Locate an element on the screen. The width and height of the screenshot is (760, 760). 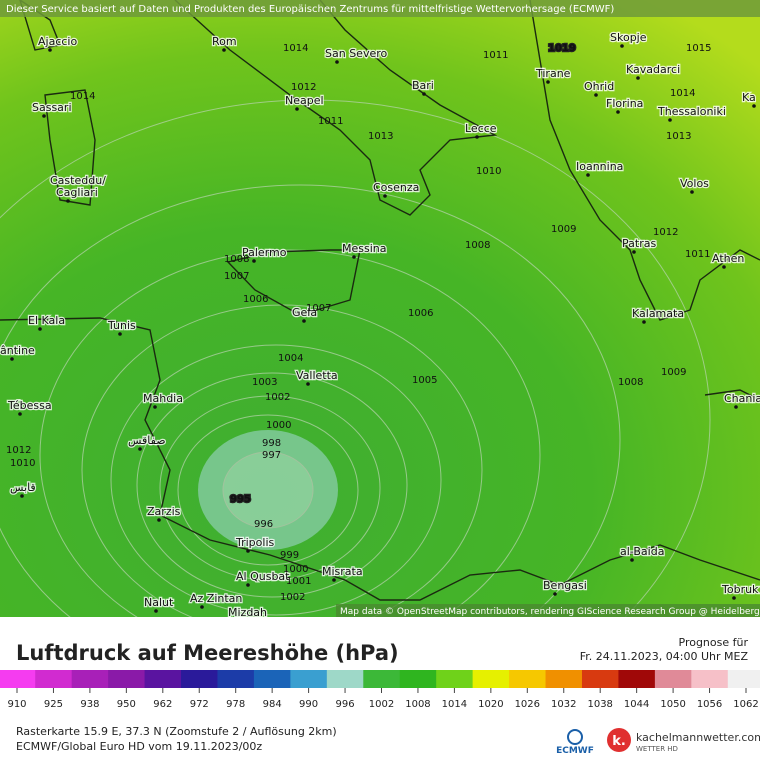
isobar-label: 1013 is located at coordinates (678, 136).